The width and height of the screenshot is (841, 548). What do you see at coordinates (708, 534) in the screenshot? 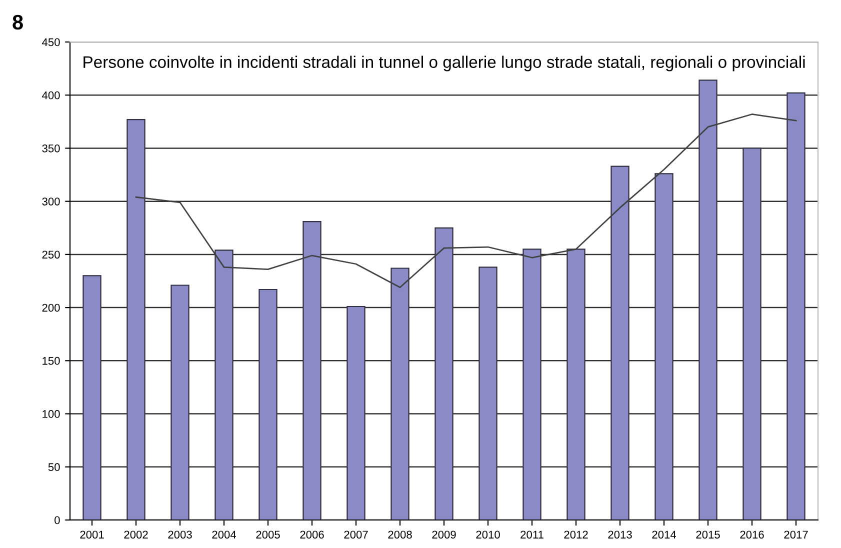
I see `x-tick-label: 2015` at bounding box center [708, 534].